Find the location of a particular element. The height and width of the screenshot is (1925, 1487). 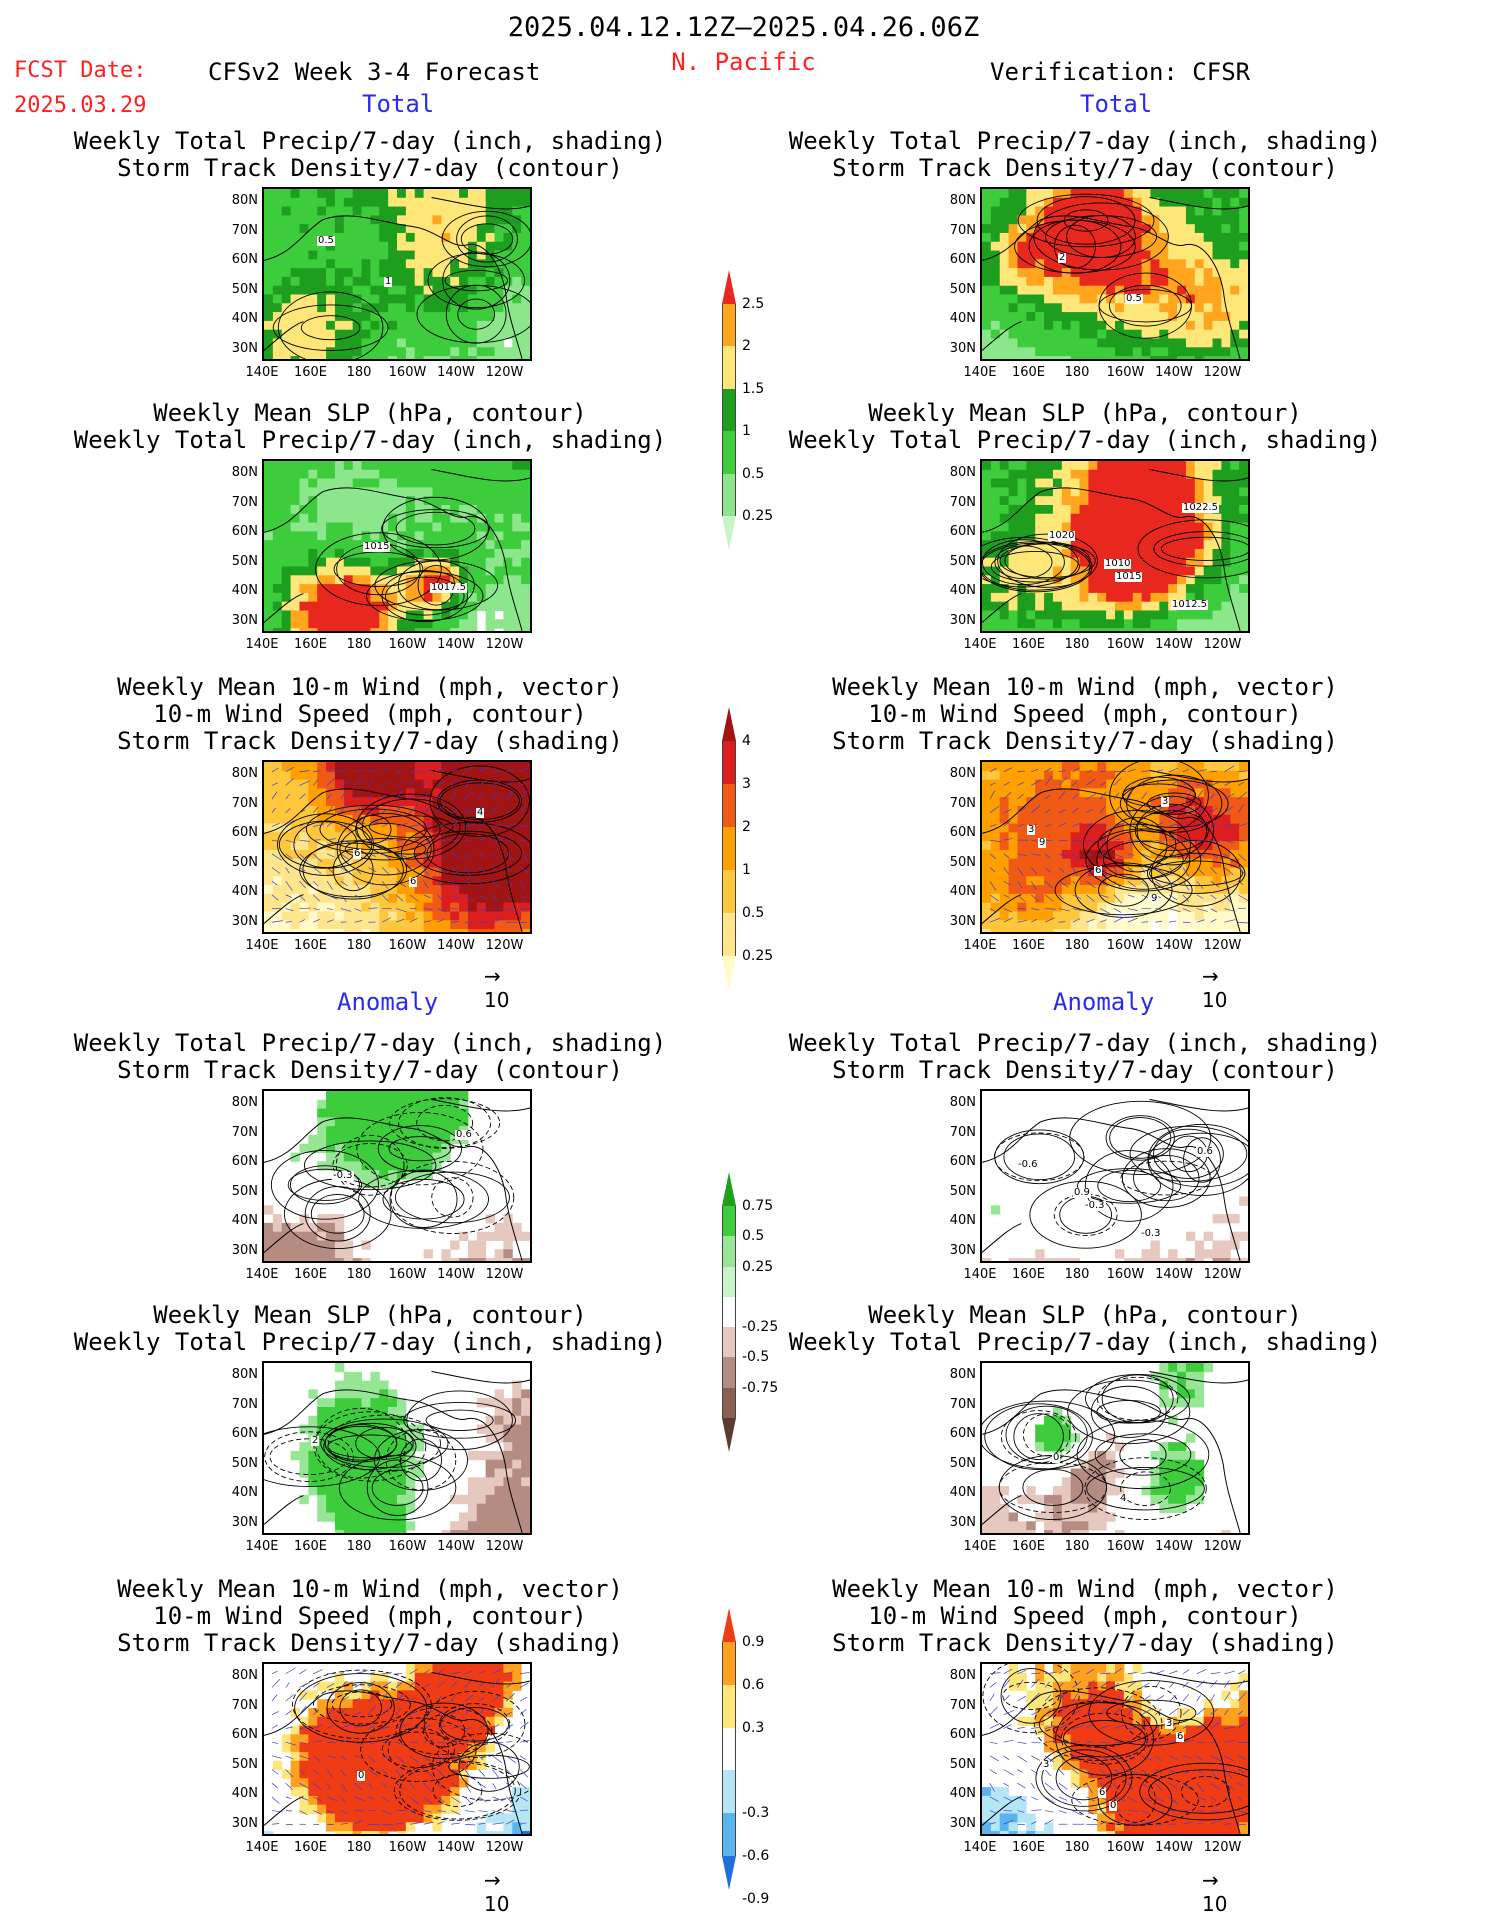

map-canvas is located at coordinates (397, 1448).